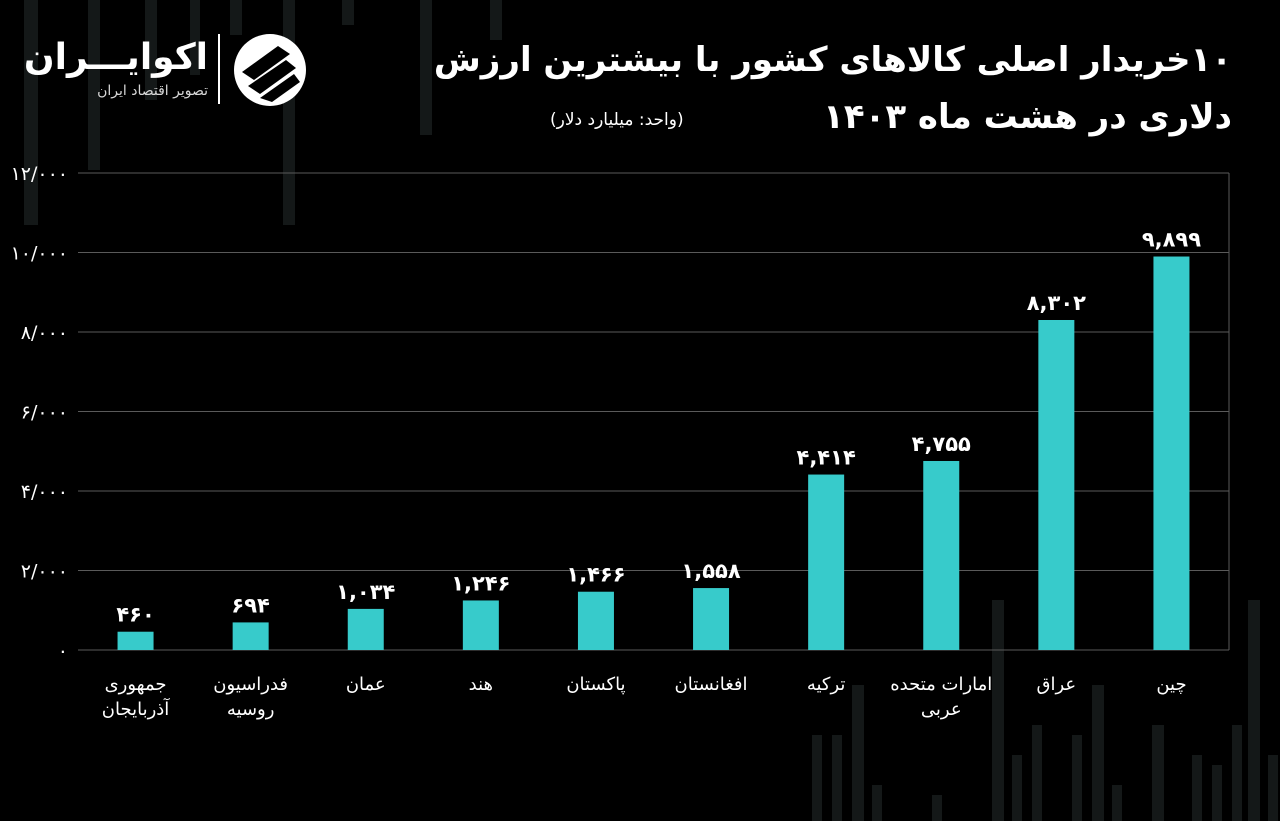 Image resolution: width=1280 pixels, height=821 pixels. What do you see at coordinates (251, 709) in the screenshot?
I see `x-tick-label: روسیه` at bounding box center [251, 709].